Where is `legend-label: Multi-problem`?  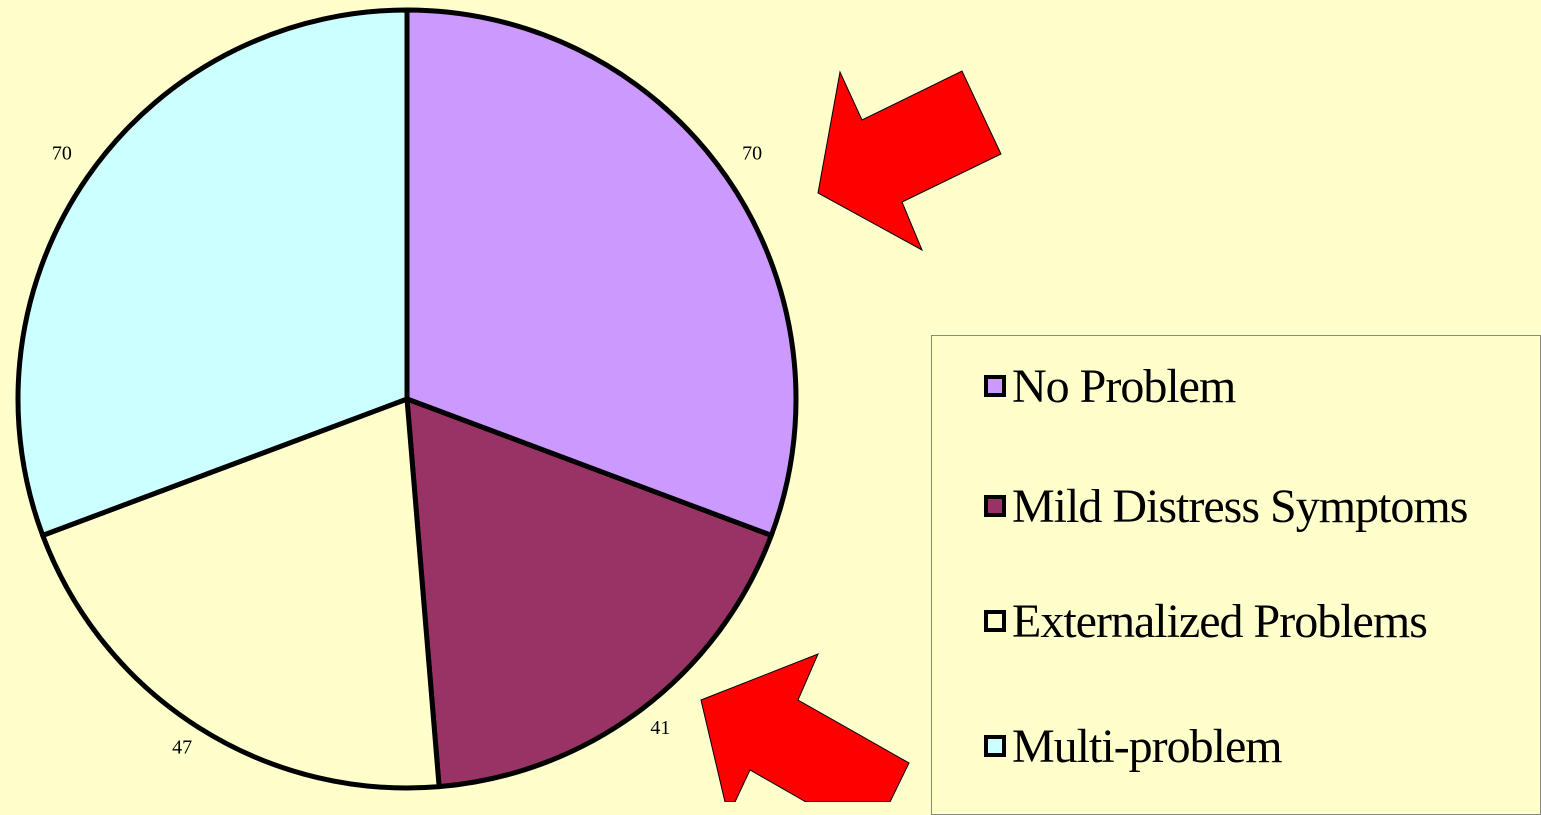 legend-label: Multi-problem is located at coordinates (1147, 746).